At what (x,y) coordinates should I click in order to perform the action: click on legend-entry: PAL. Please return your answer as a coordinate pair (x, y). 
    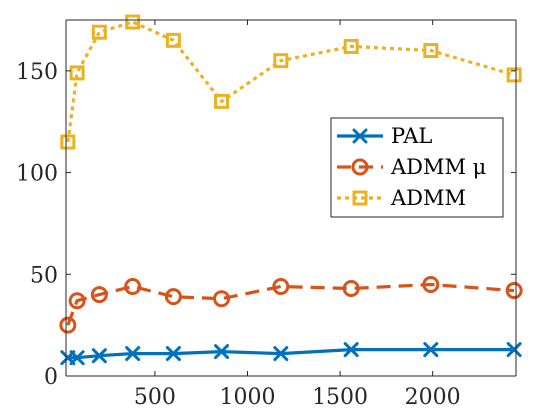
    Looking at the image, I should click on (384, 136).